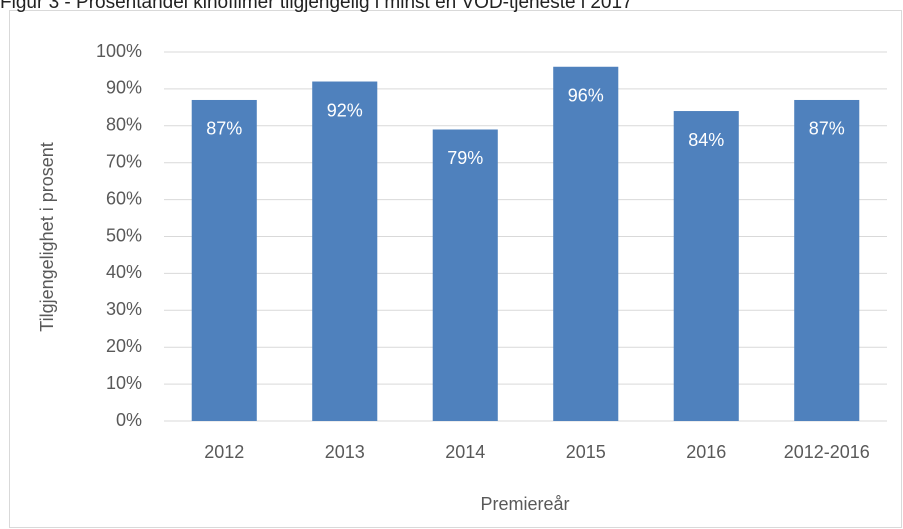 The height and width of the screenshot is (529, 903). Describe the element at coordinates (586, 452) in the screenshot. I see `x-tick-label: 2015` at that location.